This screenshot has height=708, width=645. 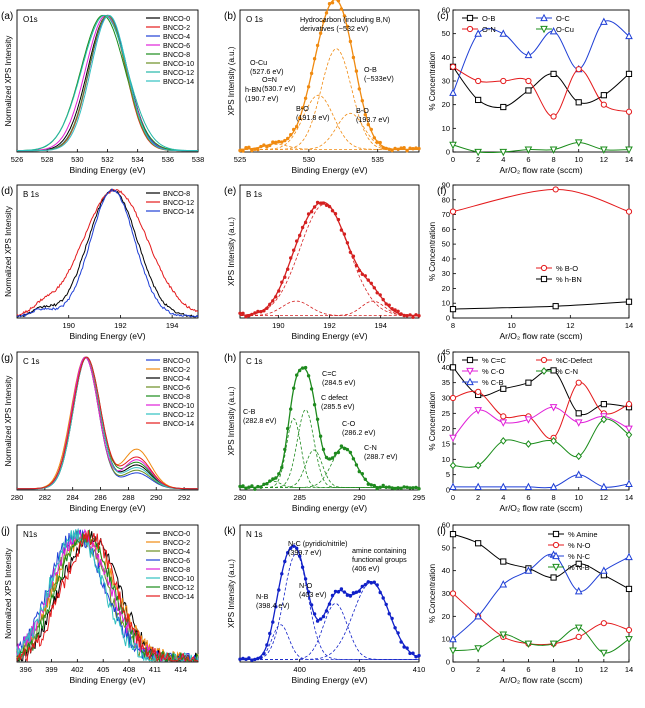 I want to click on legend-label: BNCO-0, so click(x=176, y=18).